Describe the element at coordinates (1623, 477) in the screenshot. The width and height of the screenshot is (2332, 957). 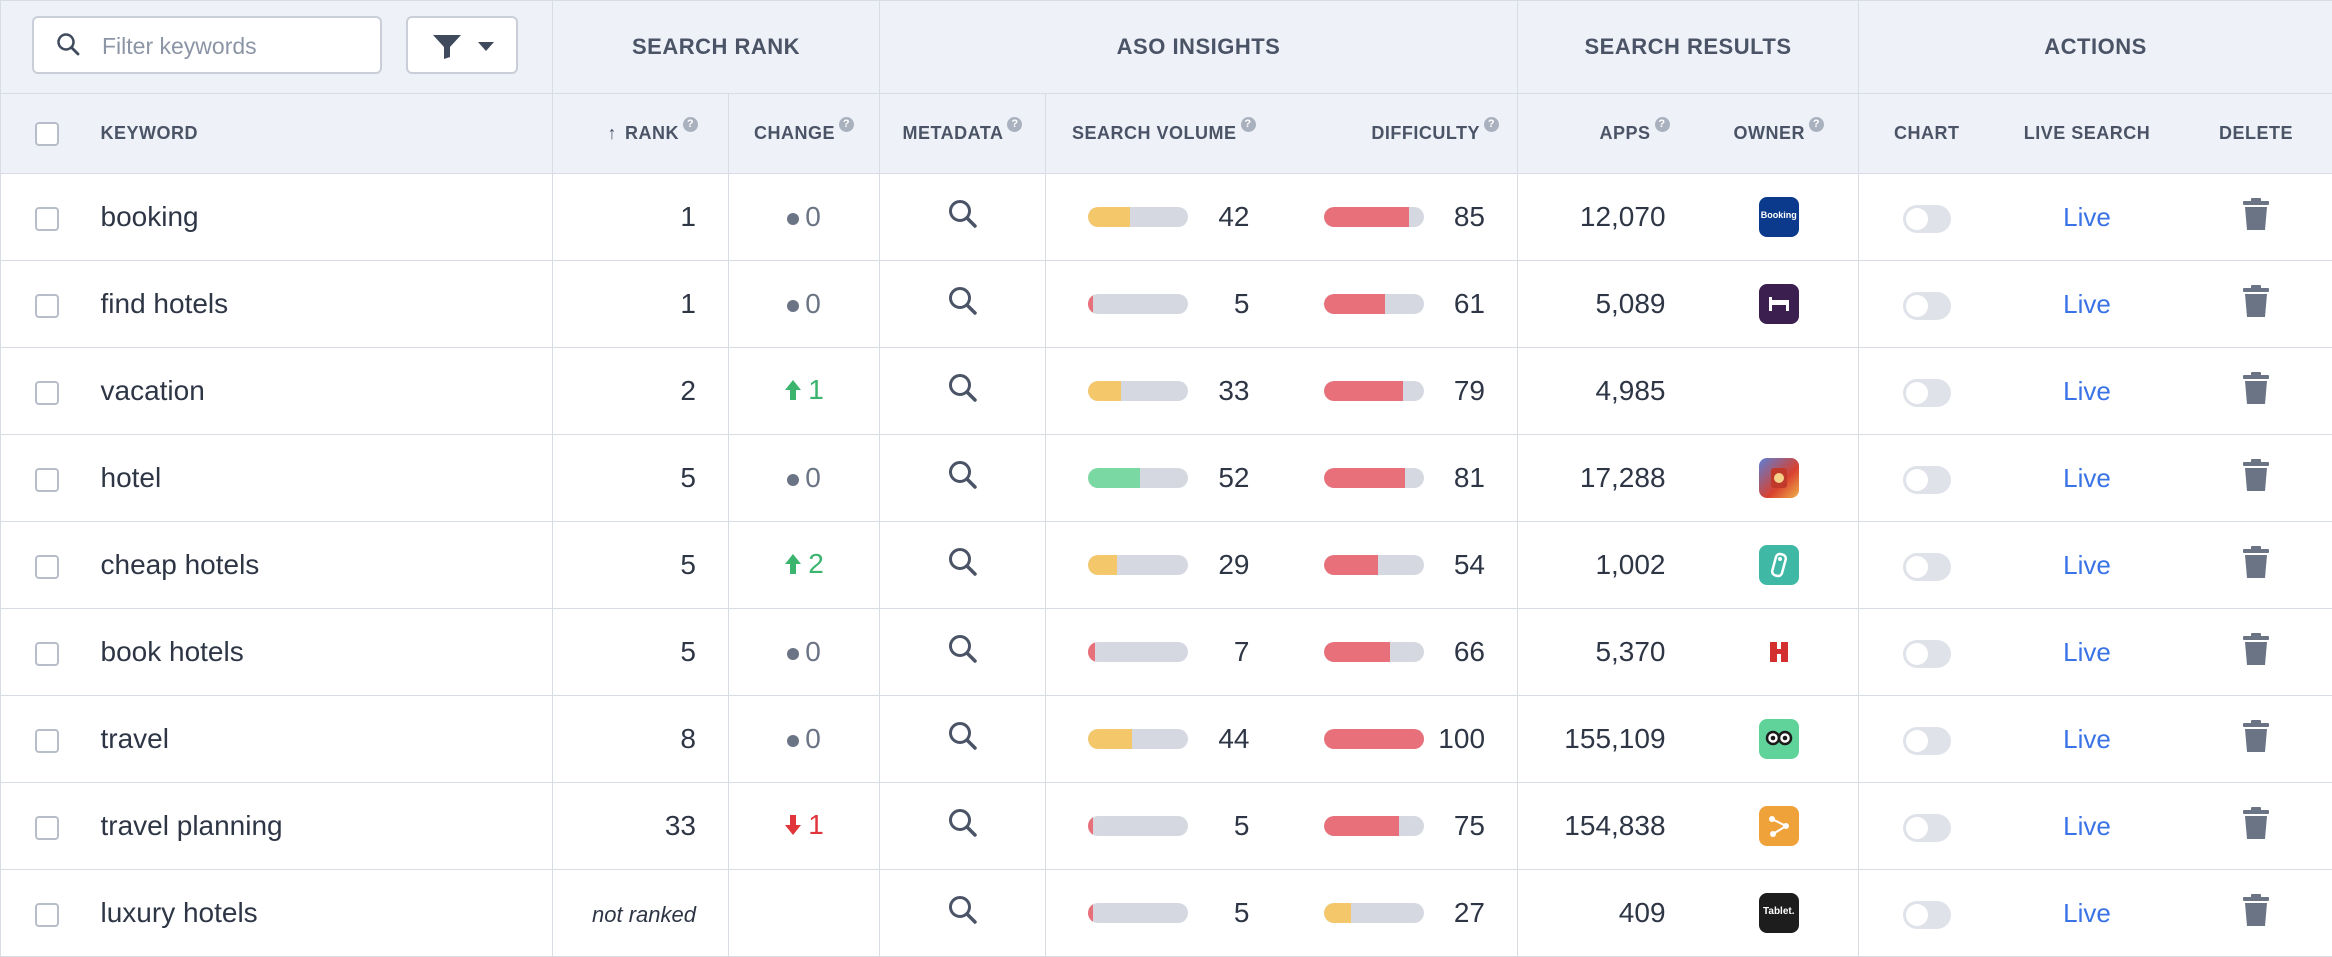
I see `apps-count: 17,288` at that location.